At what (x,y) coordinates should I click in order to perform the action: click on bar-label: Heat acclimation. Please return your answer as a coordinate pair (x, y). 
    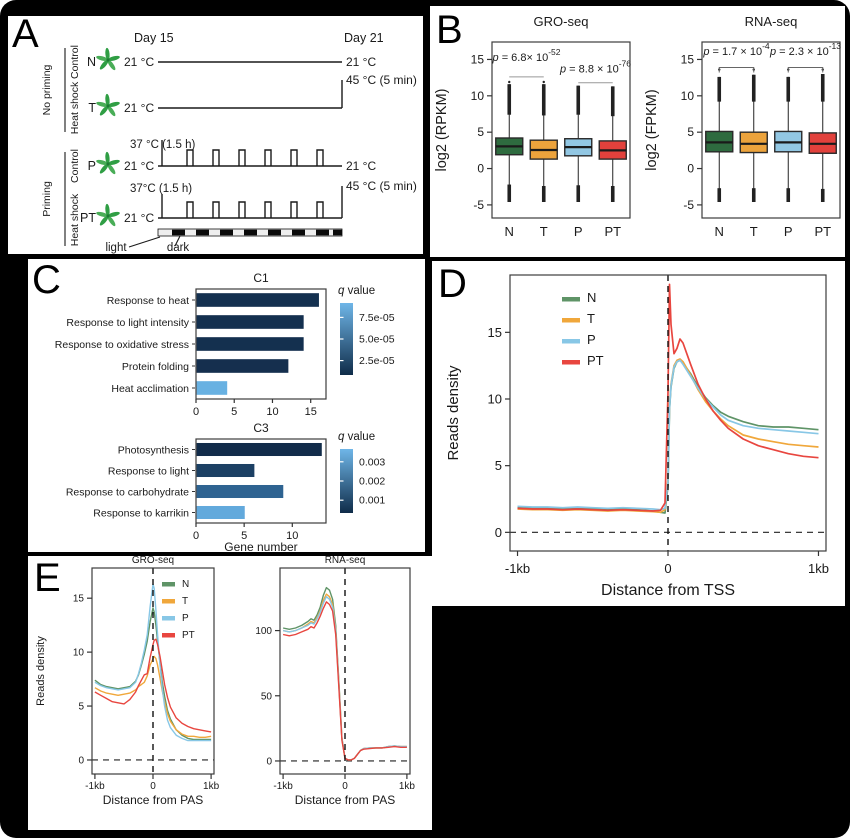
    Looking at the image, I should click on (150, 389).